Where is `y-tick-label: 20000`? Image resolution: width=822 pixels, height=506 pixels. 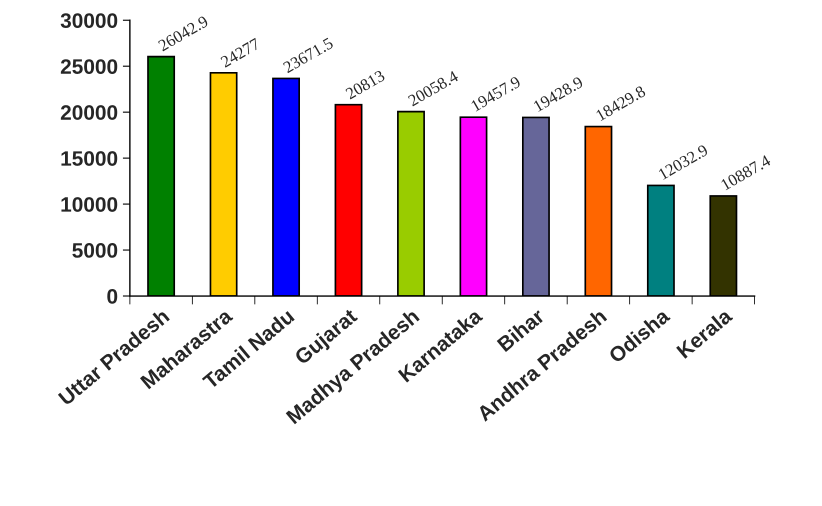 y-tick-label: 20000 is located at coordinates (89, 112).